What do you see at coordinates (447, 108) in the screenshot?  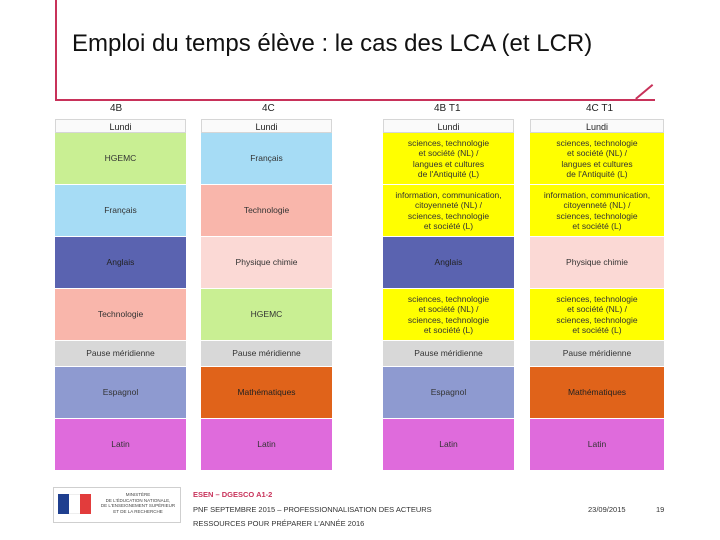 I see `column-header-4bt1: 4B T1` at bounding box center [447, 108].